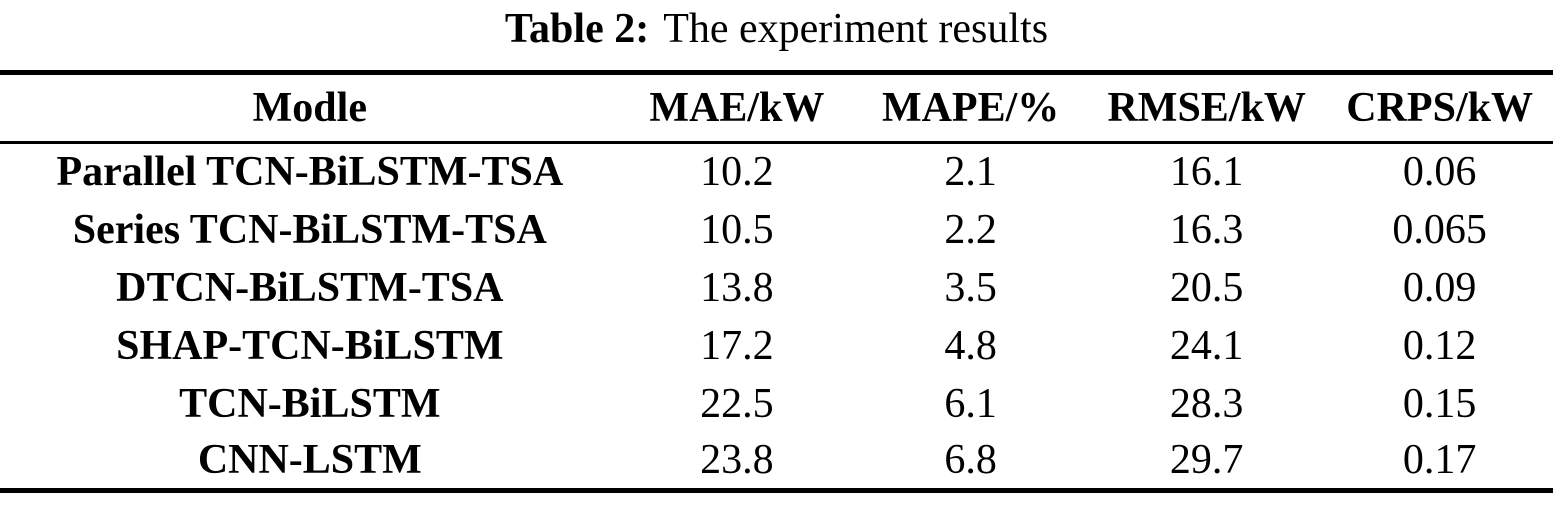  Describe the element at coordinates (737, 229) in the screenshot. I see `mae-cell: 10.5` at that location.